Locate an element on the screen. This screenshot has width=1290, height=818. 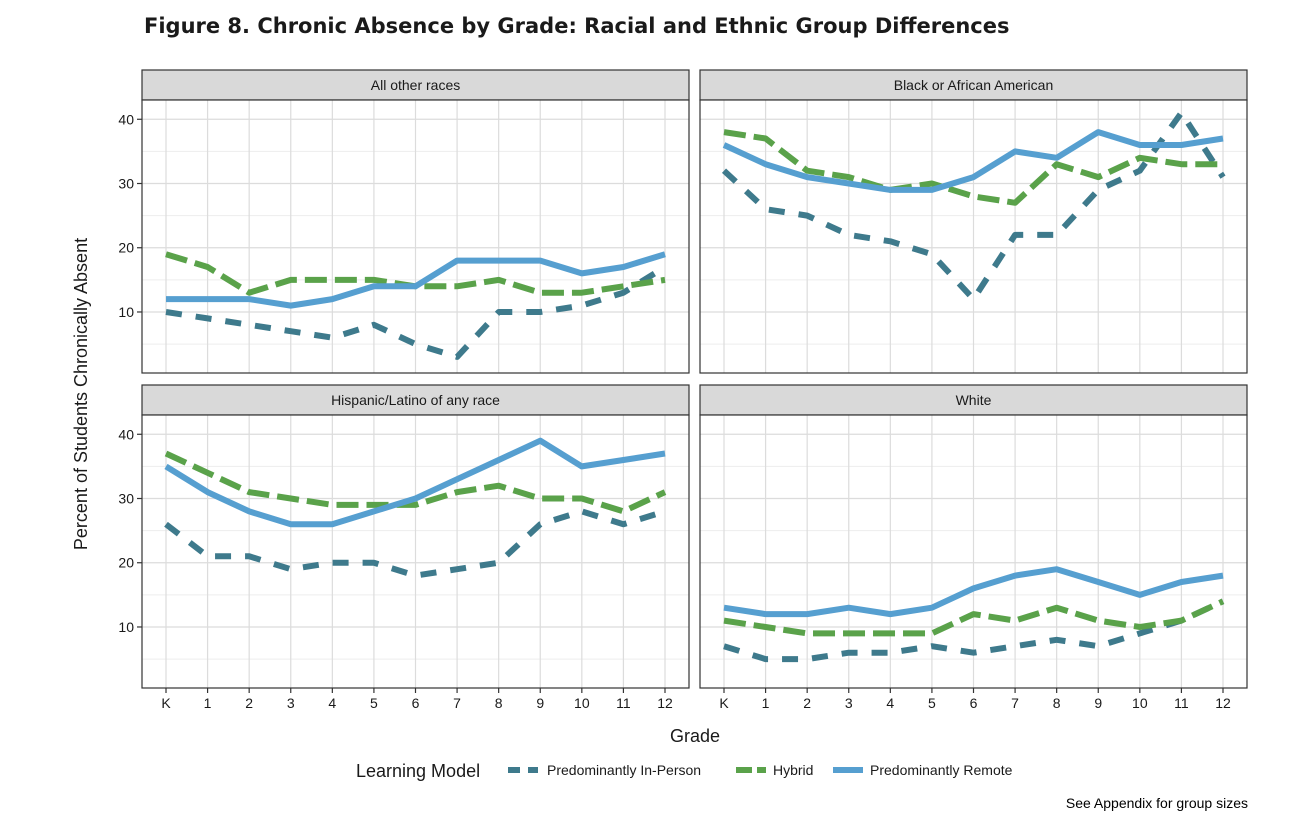
legend-label: Hybrid is located at coordinates (793, 770).